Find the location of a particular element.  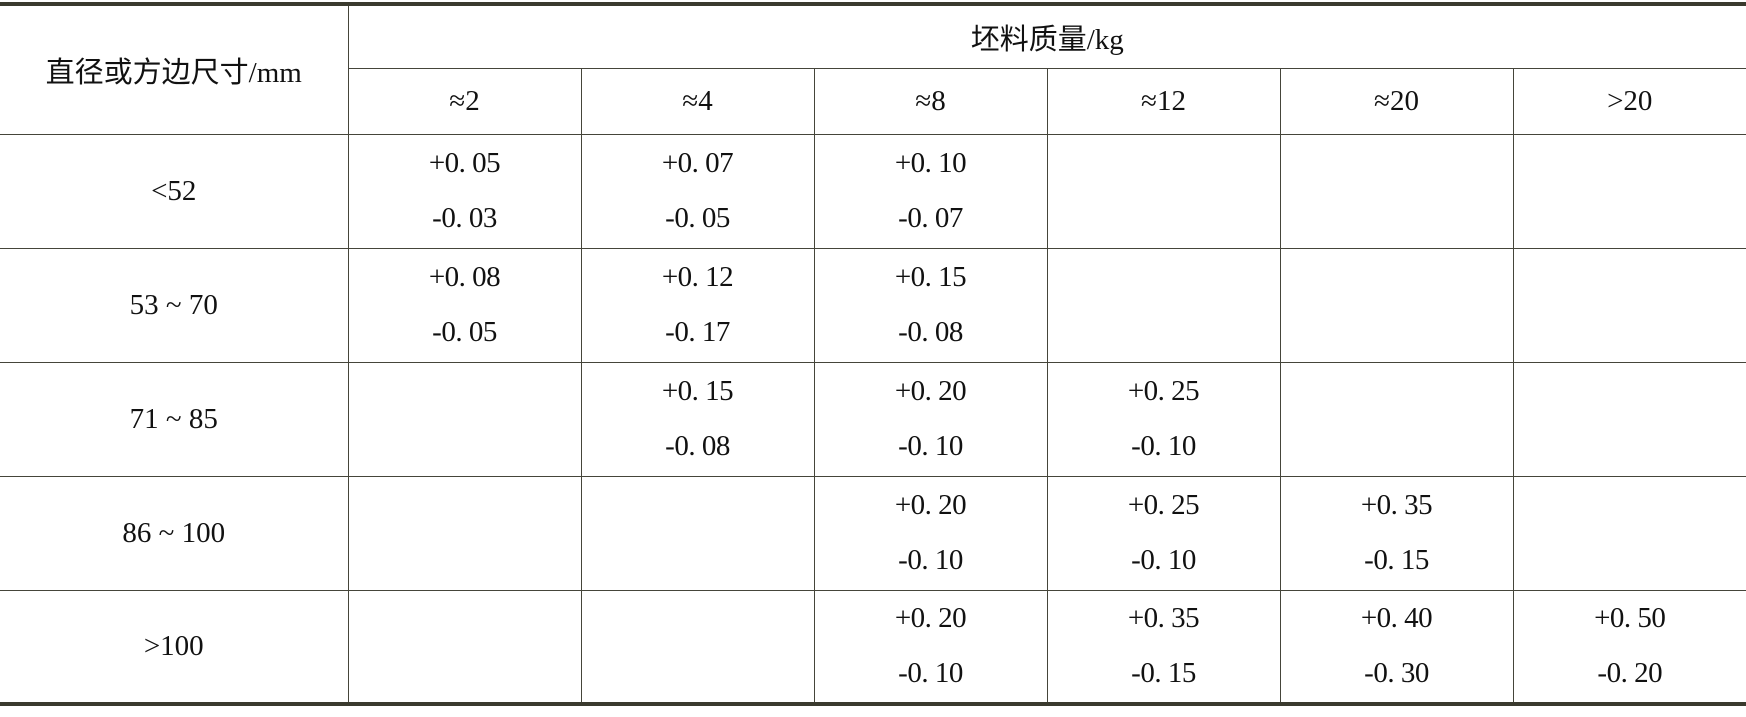

size-cell: 86 ~ 100 is located at coordinates (174, 533).